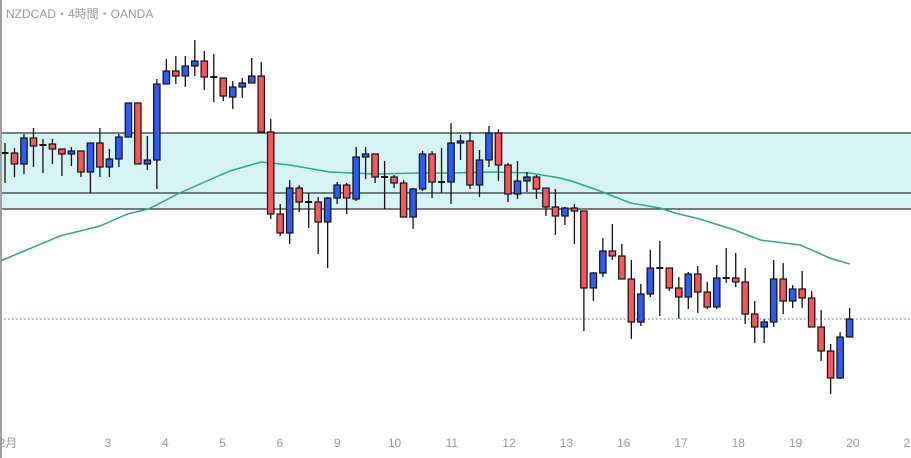 This screenshot has height=458, width=911. What do you see at coordinates (624, 443) in the screenshot?
I see `x-tick-label: 16` at bounding box center [624, 443].